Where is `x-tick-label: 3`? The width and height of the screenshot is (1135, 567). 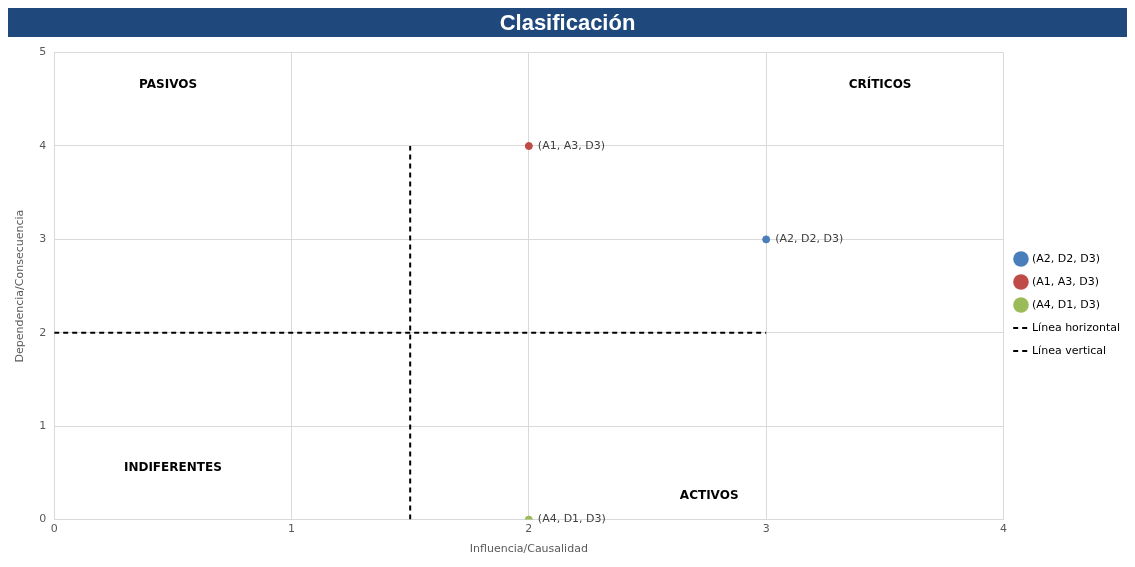 x-tick-label: 3 is located at coordinates (766, 529).